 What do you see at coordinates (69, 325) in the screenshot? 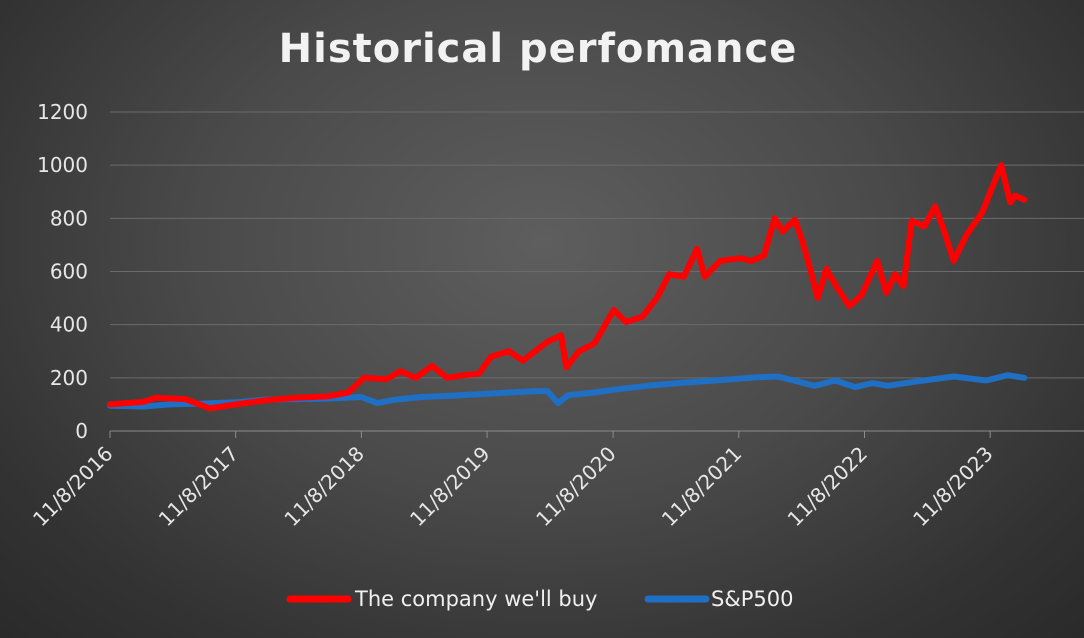
I see `y-tick-label: 400` at bounding box center [69, 325].